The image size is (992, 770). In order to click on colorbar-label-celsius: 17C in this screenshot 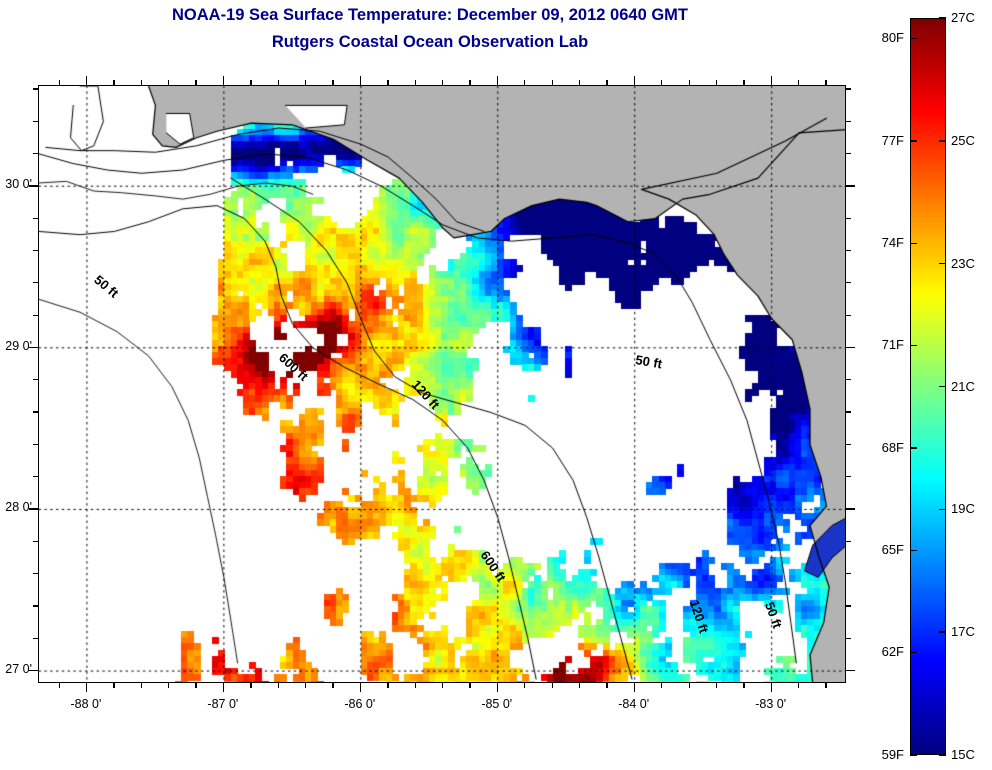, I will do `click(963, 632)`.